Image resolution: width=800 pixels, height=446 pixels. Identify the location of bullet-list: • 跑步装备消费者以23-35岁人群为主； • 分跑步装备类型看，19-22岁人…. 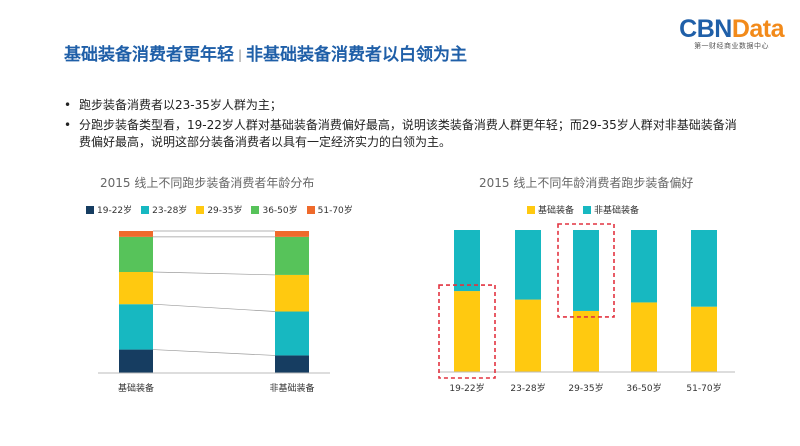
(404, 125).